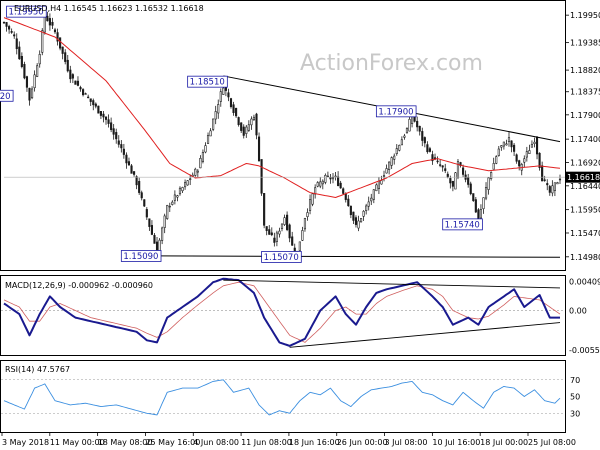 Image resolution: width=600 pixels, height=450 pixels. Describe the element at coordinates (585, 233) in the screenshot. I see `price-tick-label: 1.15470` at that location.